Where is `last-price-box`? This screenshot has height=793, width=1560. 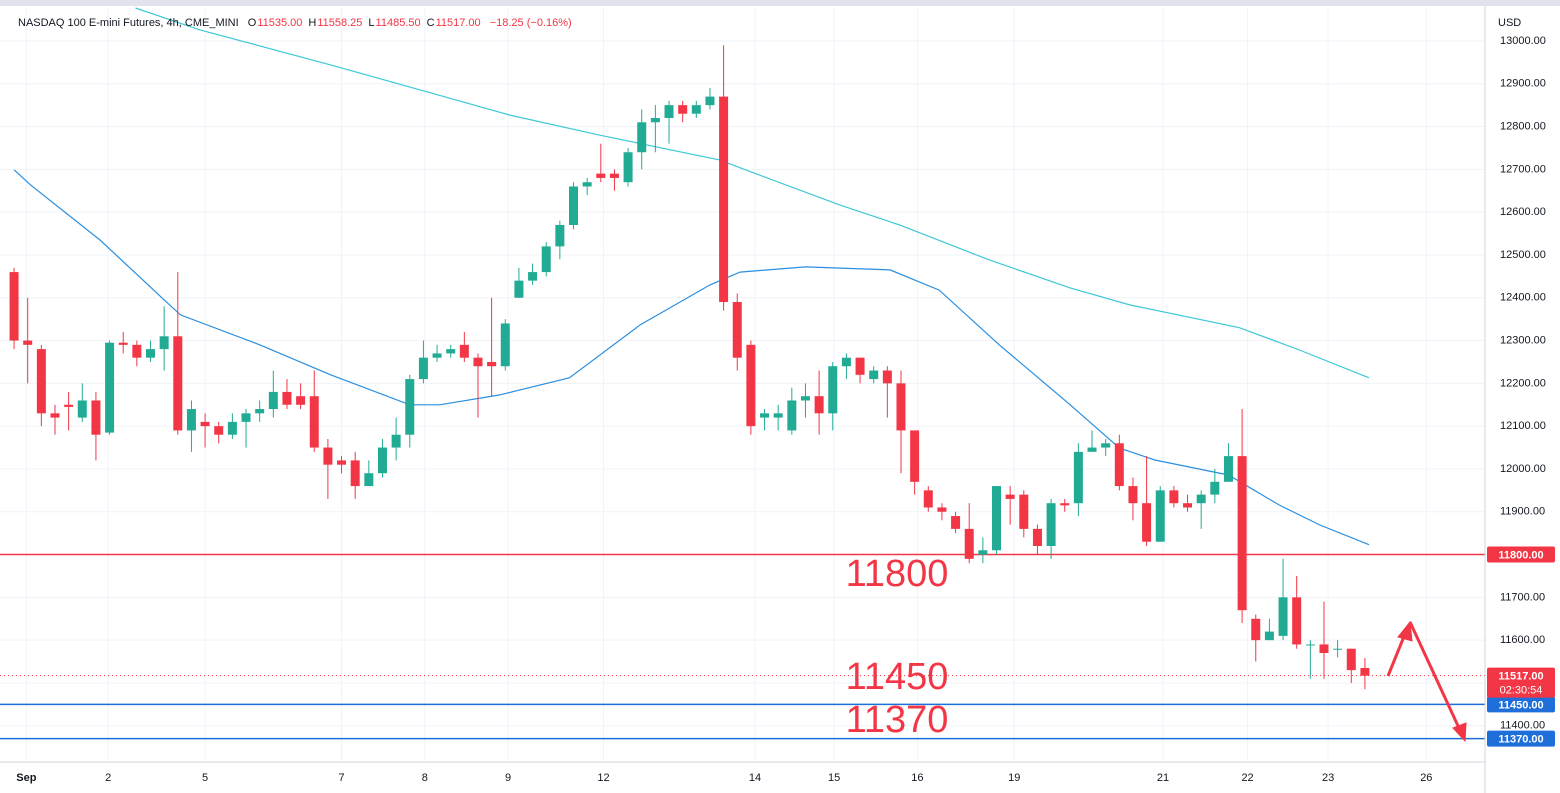
last-price-box is located at coordinates (1521, 682).